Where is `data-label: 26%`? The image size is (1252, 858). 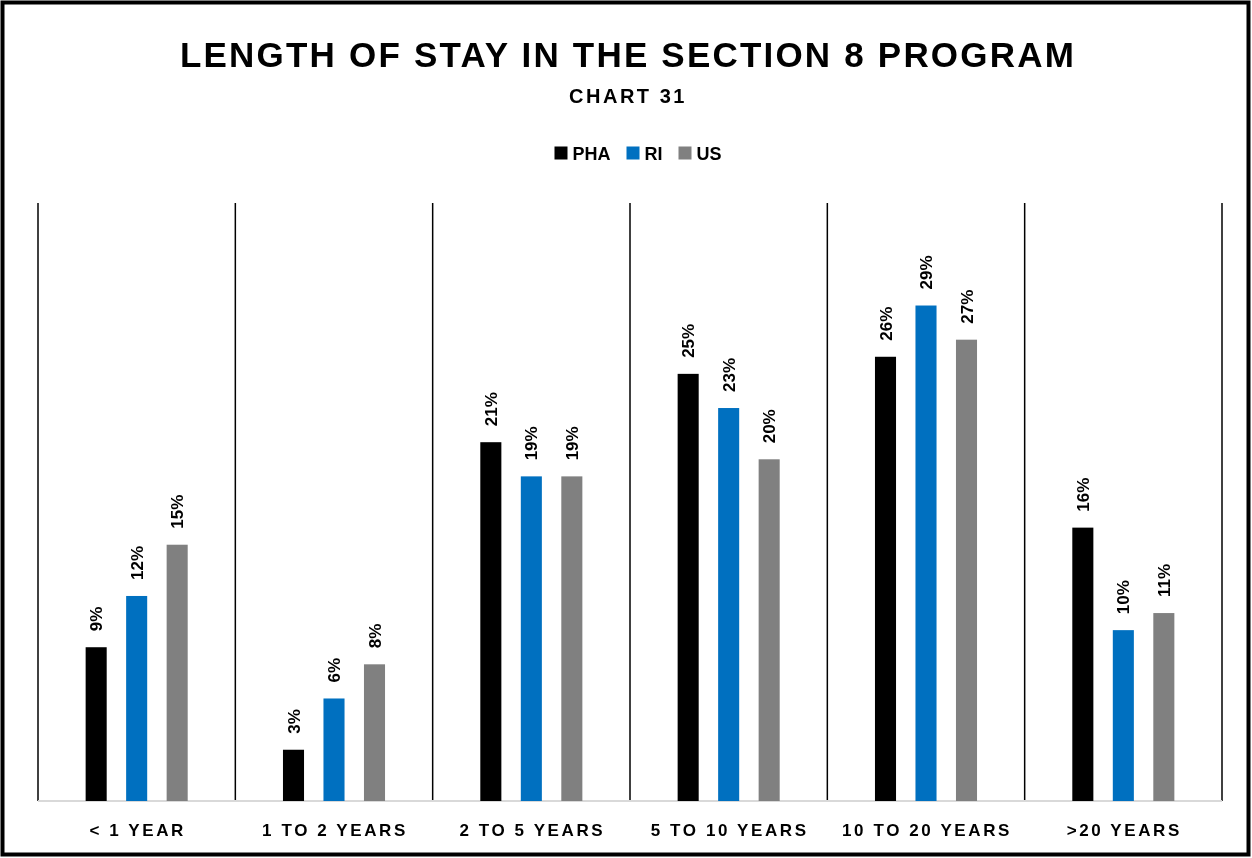
data-label: 26% is located at coordinates (886, 323).